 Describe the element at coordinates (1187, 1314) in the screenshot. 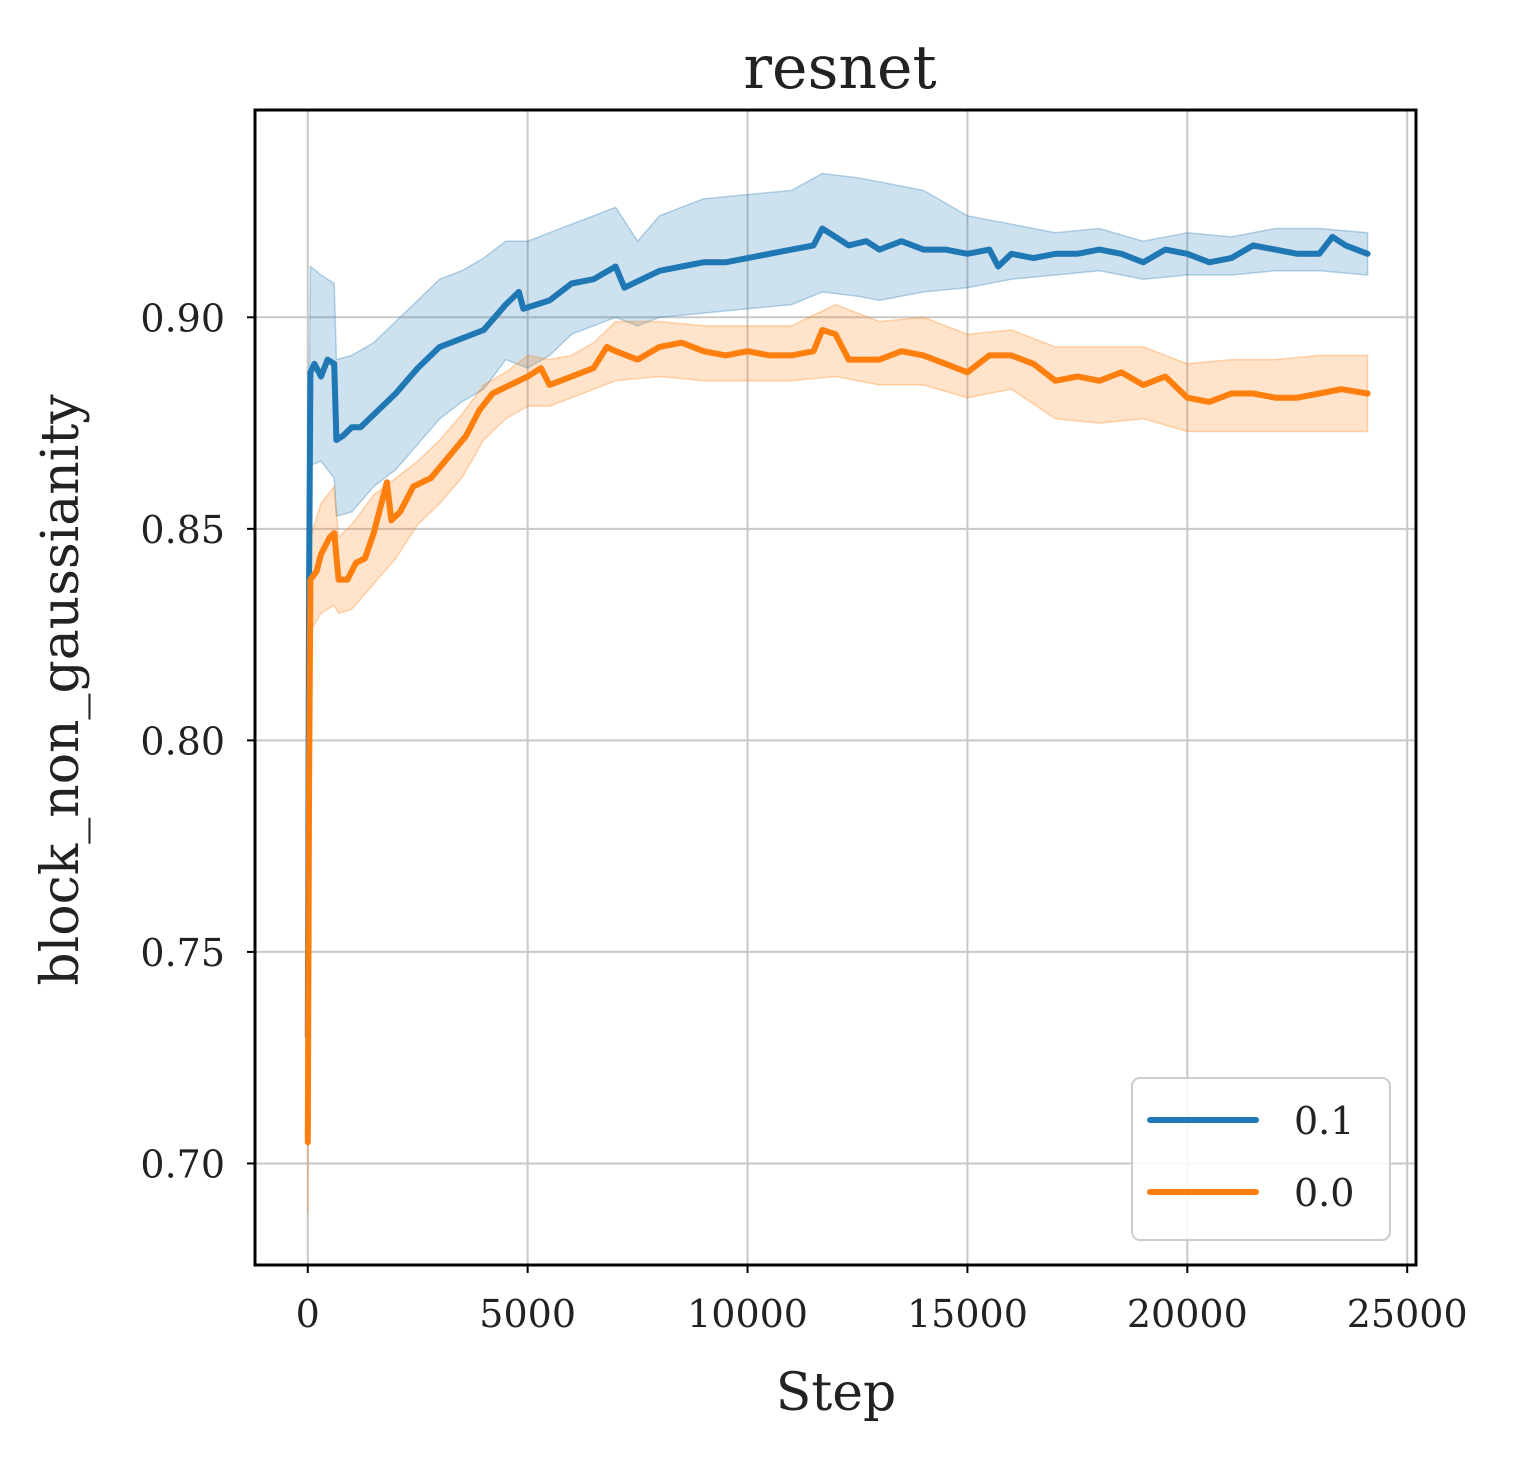

I see `x-tick-label: 20000` at that location.